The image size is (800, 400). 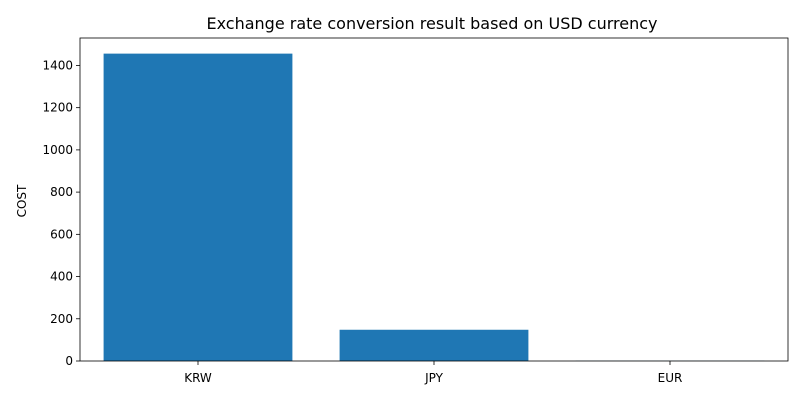 What do you see at coordinates (434, 378) in the screenshot?
I see `x-tick-label-jpy: JPY` at bounding box center [434, 378].